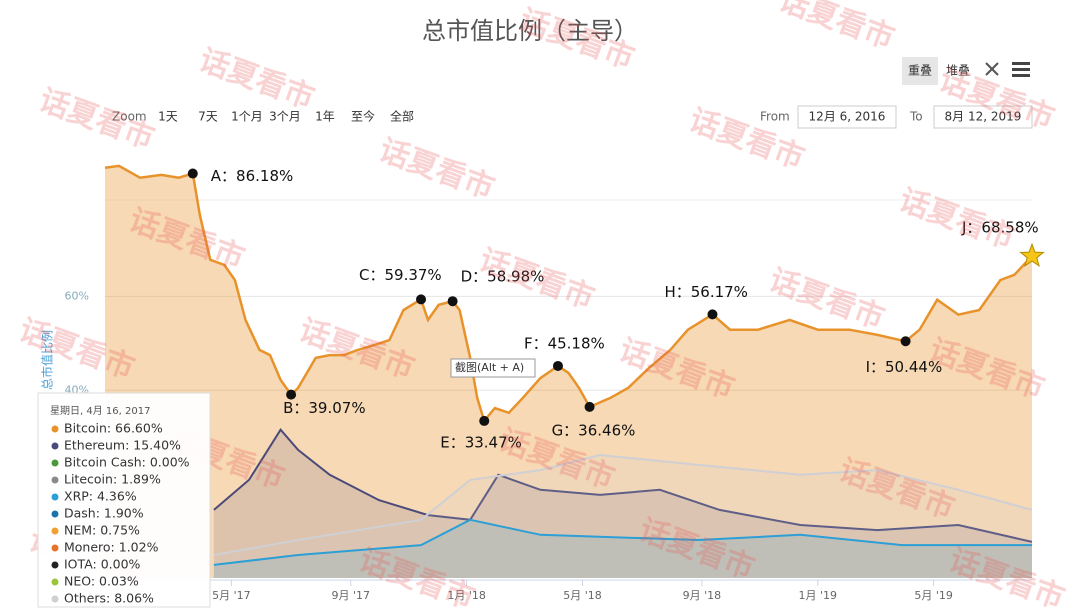  Describe the element at coordinates (1000, 228) in the screenshot. I see `annotation-label: J：68.58%` at that location.